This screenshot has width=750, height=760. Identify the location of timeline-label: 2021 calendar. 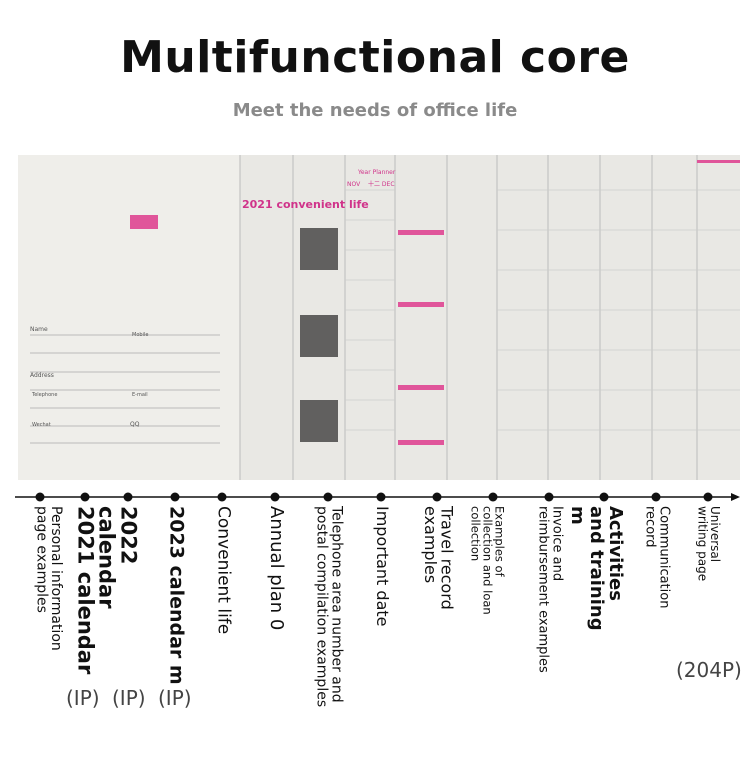
(85, 590).